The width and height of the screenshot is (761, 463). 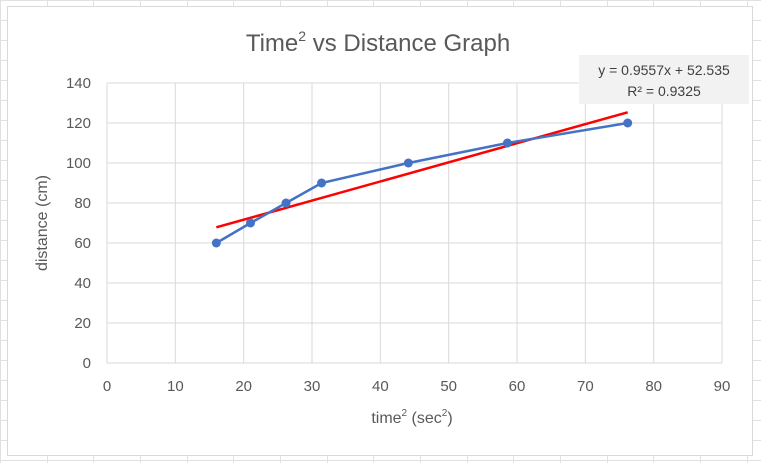 What do you see at coordinates (386, 418) in the screenshot?
I see `x-axis-label-main: time` at bounding box center [386, 418].